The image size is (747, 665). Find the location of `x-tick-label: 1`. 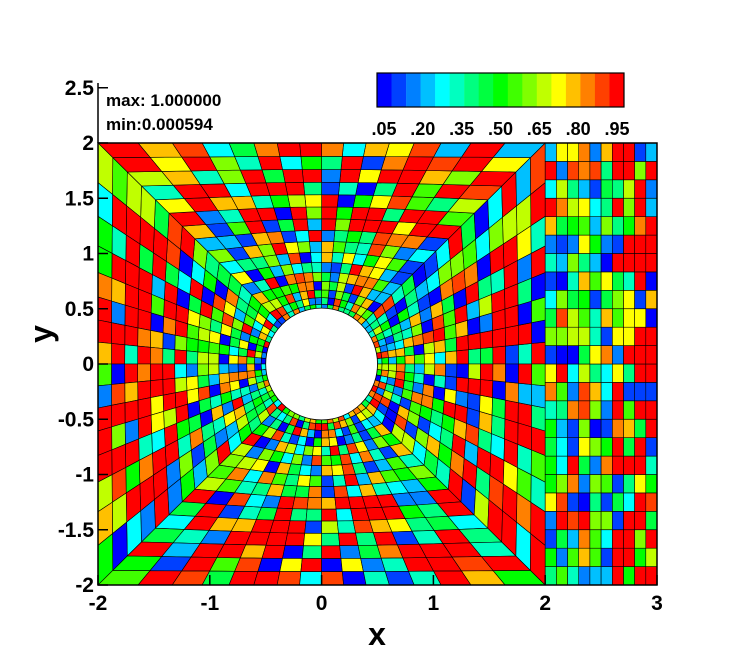

x-tick-label: 1 is located at coordinates (434, 603).